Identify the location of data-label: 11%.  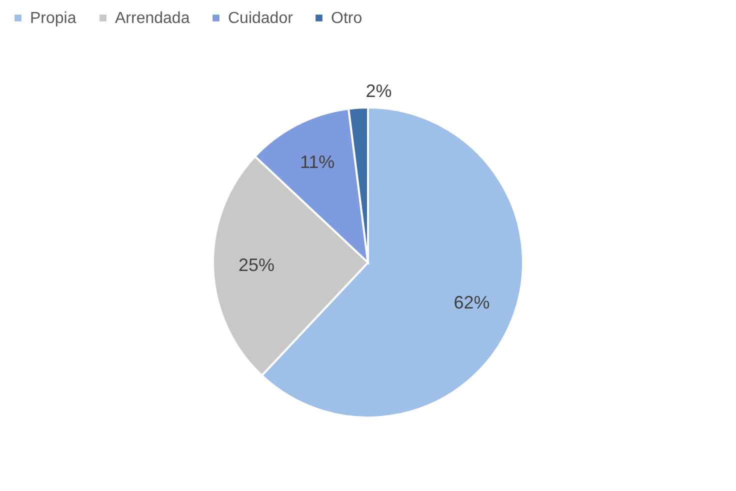
(317, 162).